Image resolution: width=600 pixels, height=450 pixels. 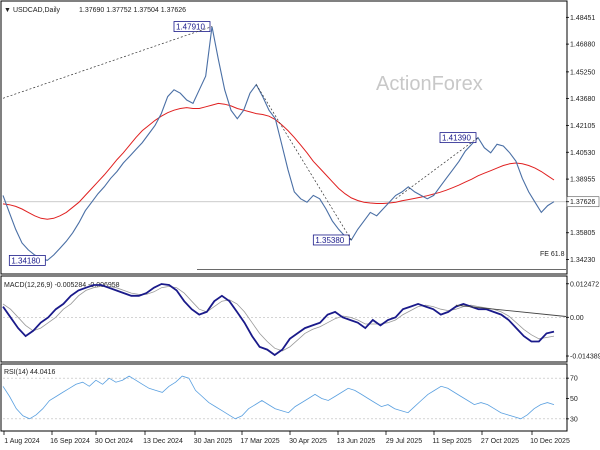 What do you see at coordinates (574, 419) in the screenshot?
I see `rsi-ytick-2: 30` at bounding box center [574, 419].